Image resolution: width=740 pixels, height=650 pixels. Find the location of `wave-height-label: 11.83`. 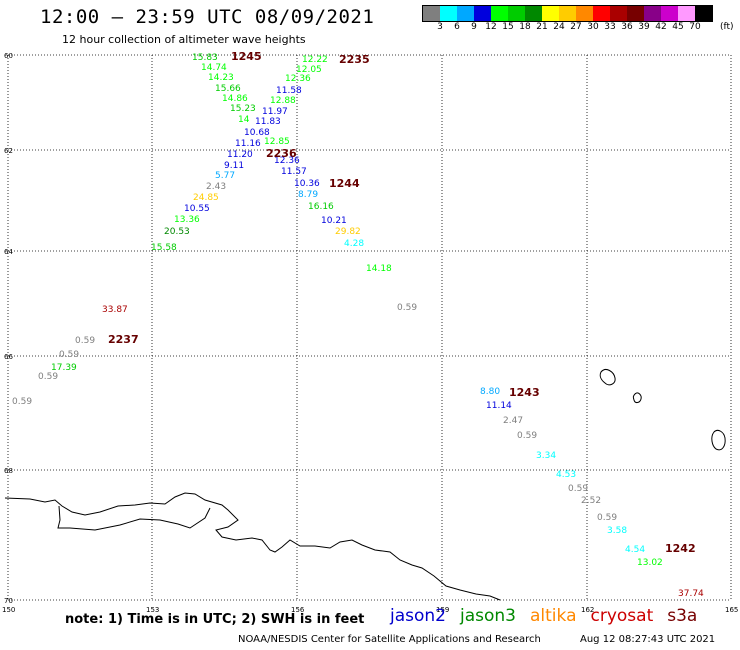

wave-height-label: 11.83 is located at coordinates (268, 122).